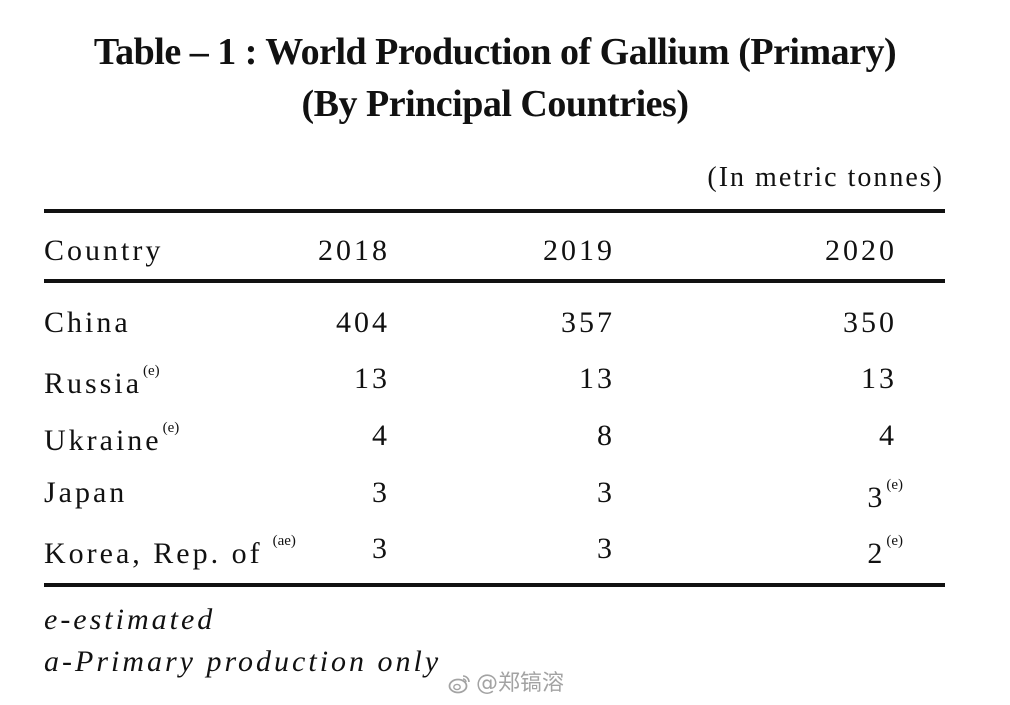  What do you see at coordinates (494, 211) in the screenshot?
I see `table-top-rule` at bounding box center [494, 211].